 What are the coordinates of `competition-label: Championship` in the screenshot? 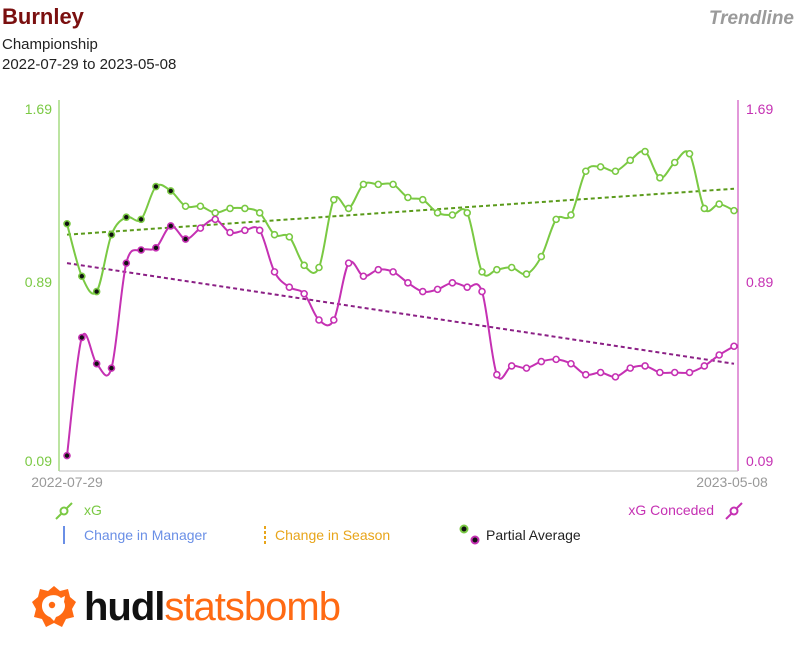 It's located at (50, 44).